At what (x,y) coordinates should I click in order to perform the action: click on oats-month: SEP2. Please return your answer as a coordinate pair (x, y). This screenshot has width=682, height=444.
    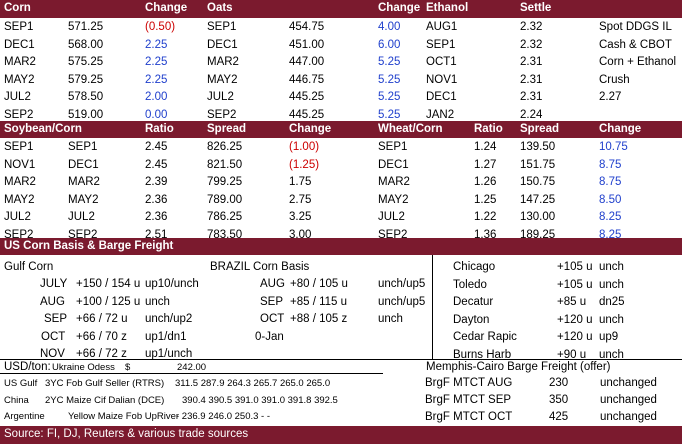
    Looking at the image, I should click on (222, 114).